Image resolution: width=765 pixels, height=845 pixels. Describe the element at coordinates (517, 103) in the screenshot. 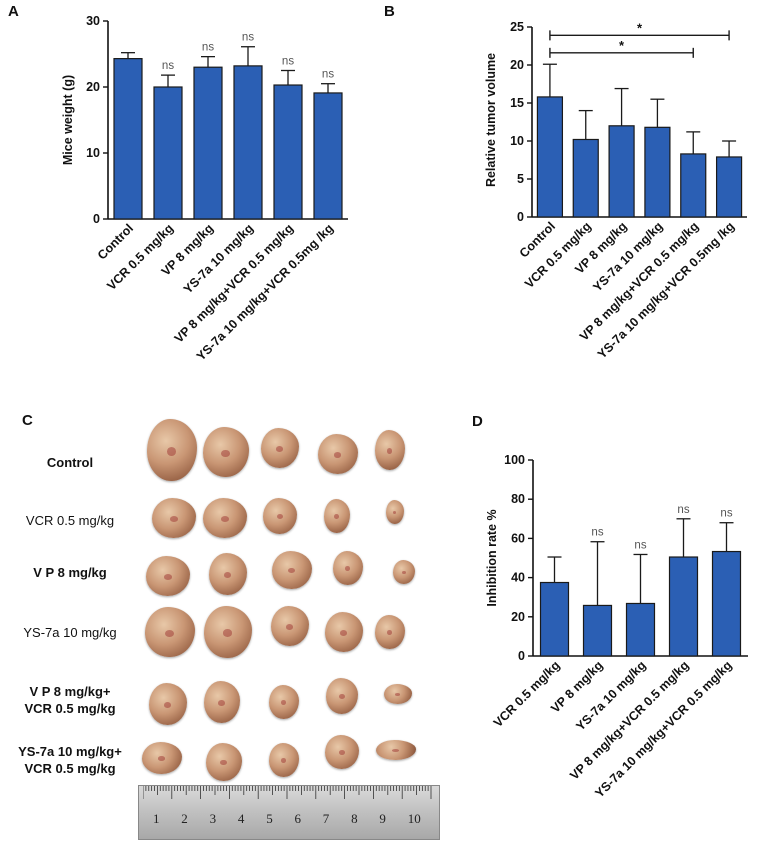

I see `y-tick-label: 15` at that location.